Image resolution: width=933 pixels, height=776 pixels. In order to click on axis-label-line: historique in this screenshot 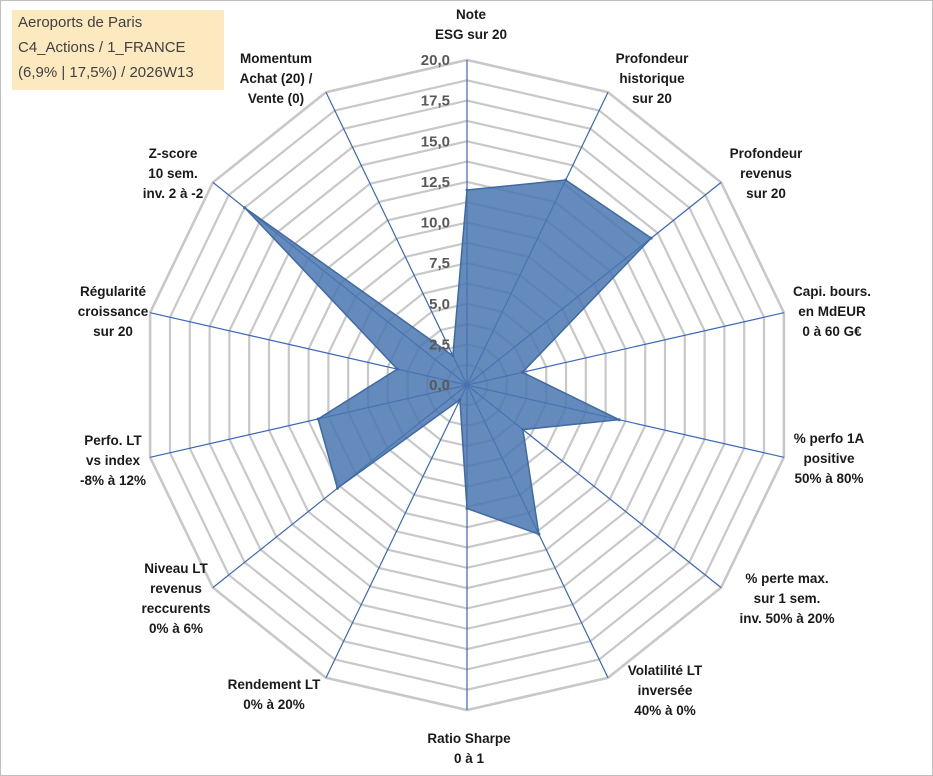, I will do `click(652, 78)`.